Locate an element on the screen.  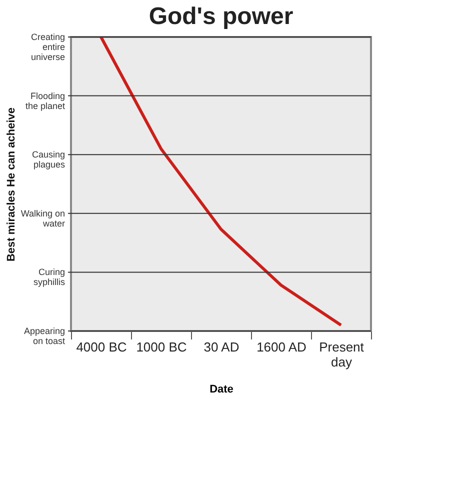
chart-title: God's power is located at coordinates (221, 16).